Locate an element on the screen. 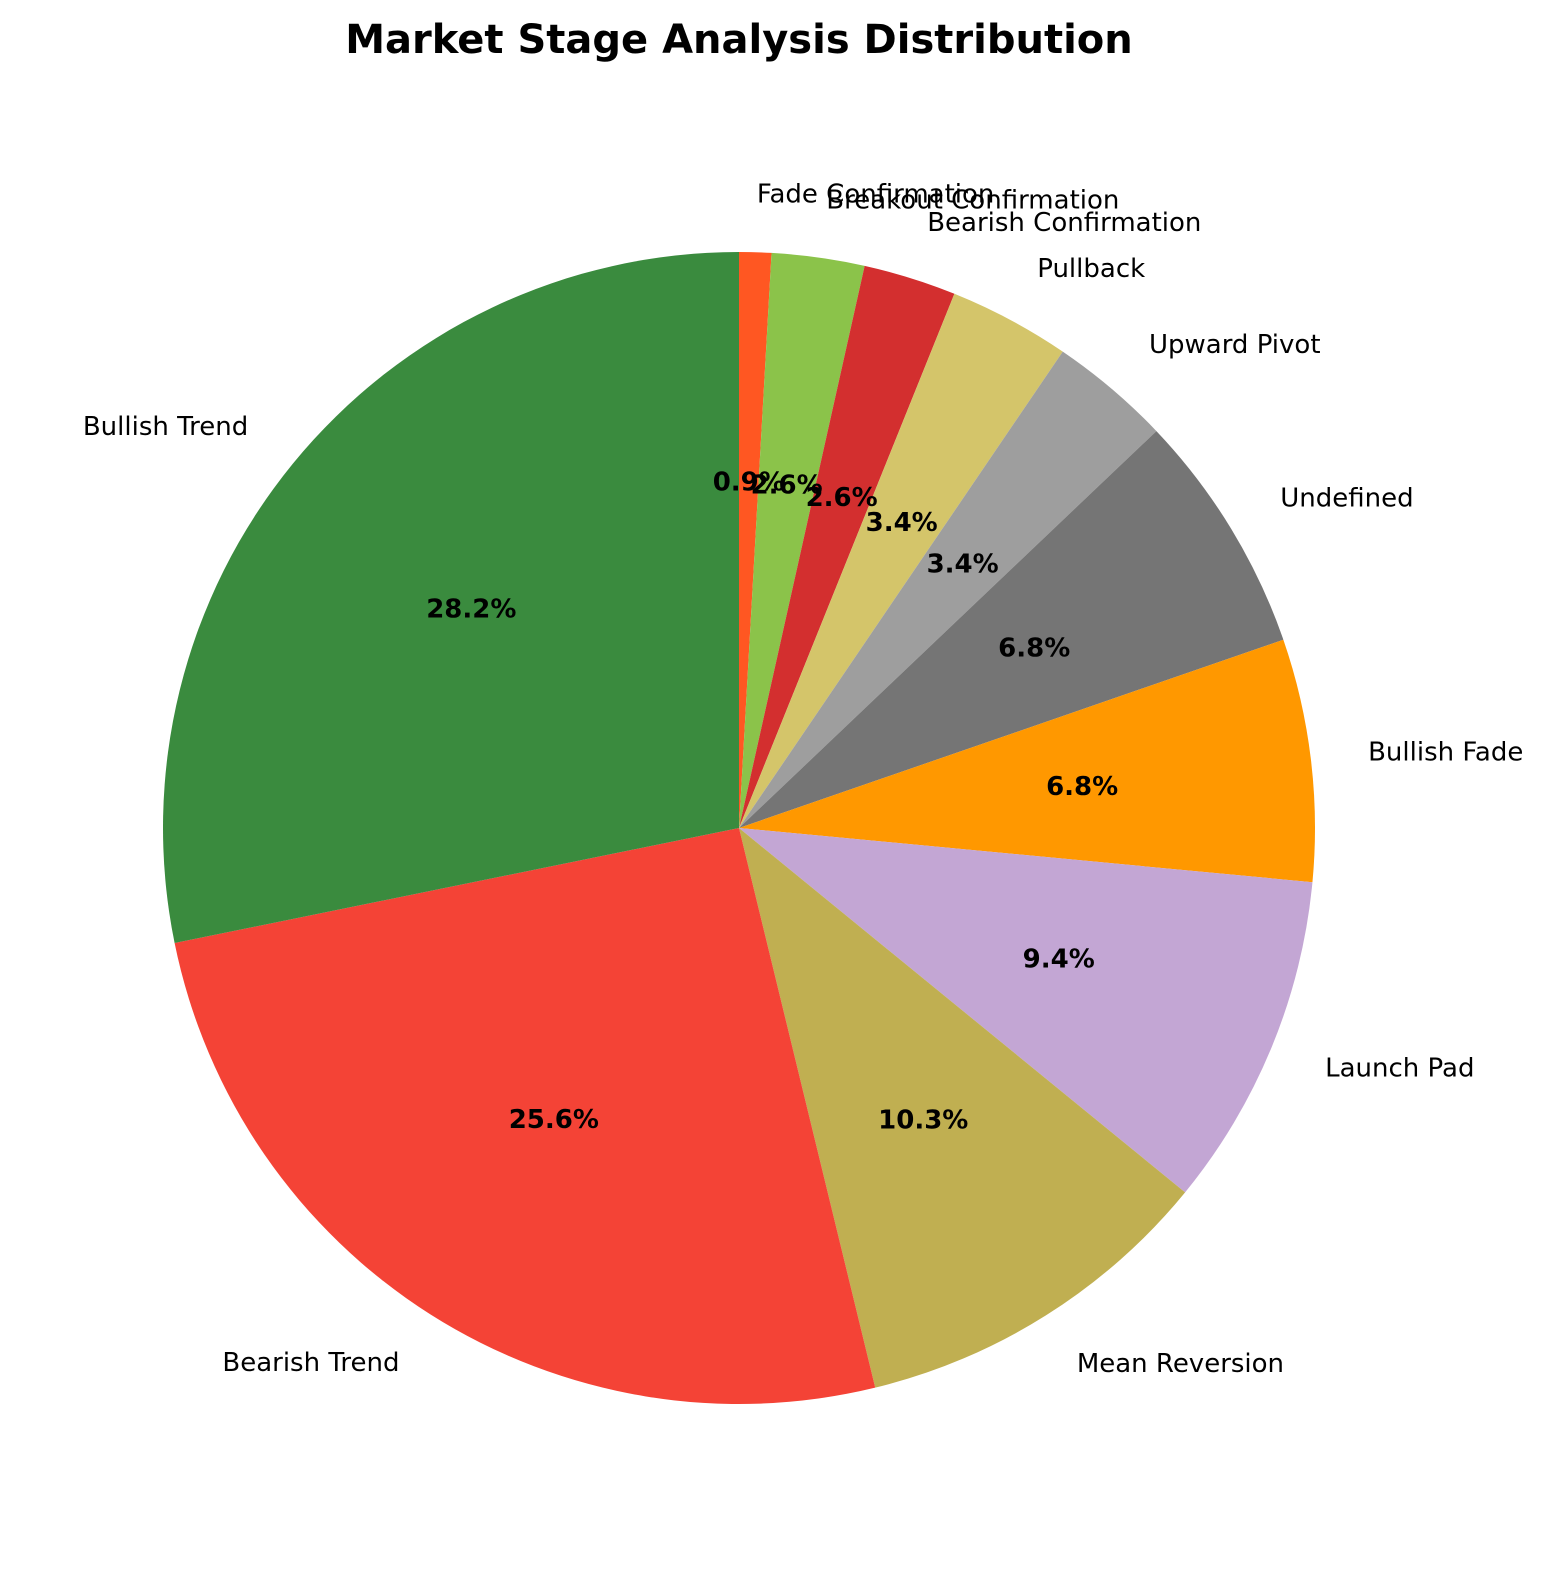 The height and width of the screenshot is (1580, 1565). pie-slice-undefined is located at coordinates (1011, 629).